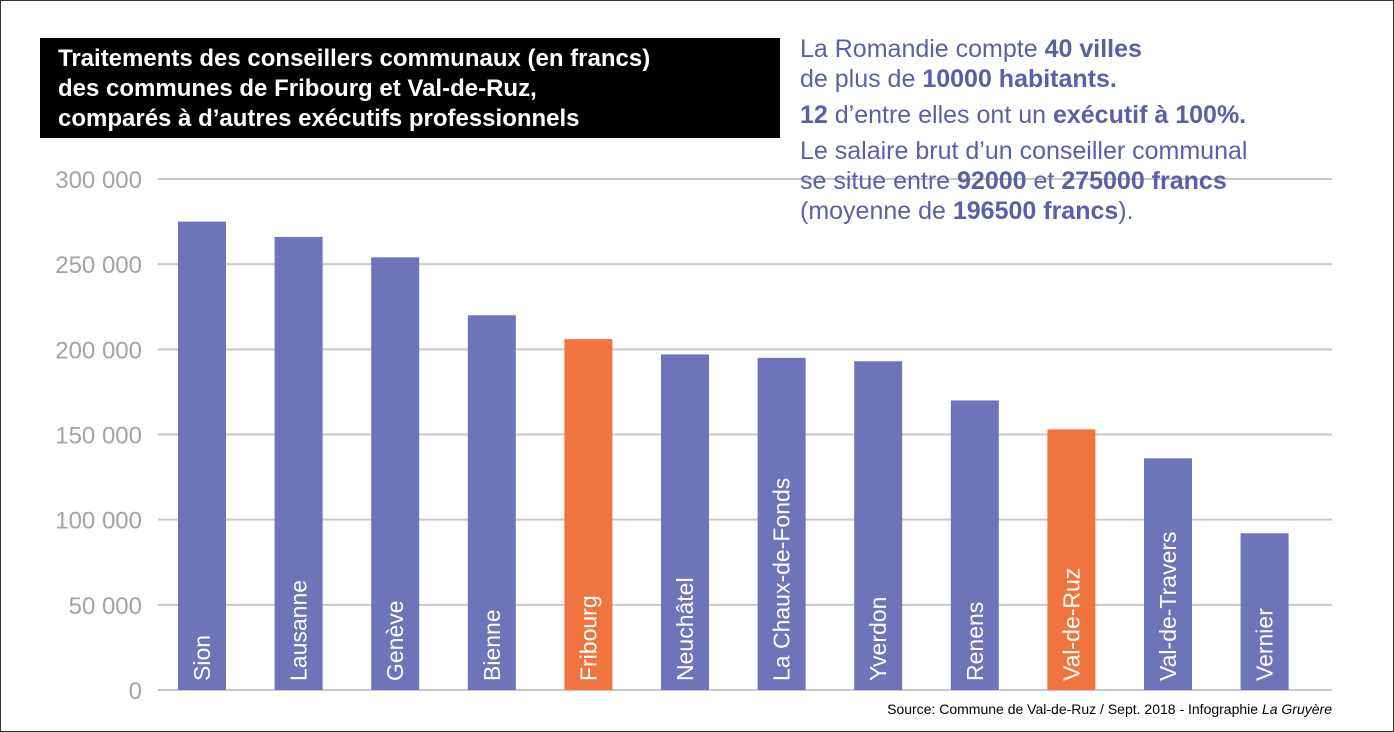 Image resolution: width=1394 pixels, height=732 pixels. What do you see at coordinates (1126, 211) in the screenshot?
I see `info-text-span: ).` at bounding box center [1126, 211].